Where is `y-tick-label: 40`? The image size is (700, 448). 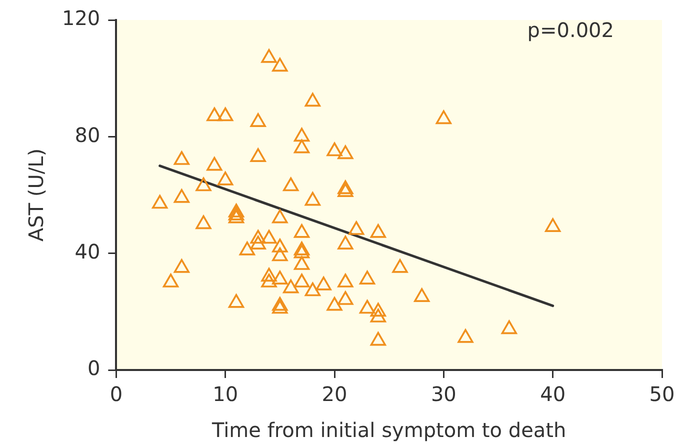 y-tick-label: 40 is located at coordinates (87, 252).